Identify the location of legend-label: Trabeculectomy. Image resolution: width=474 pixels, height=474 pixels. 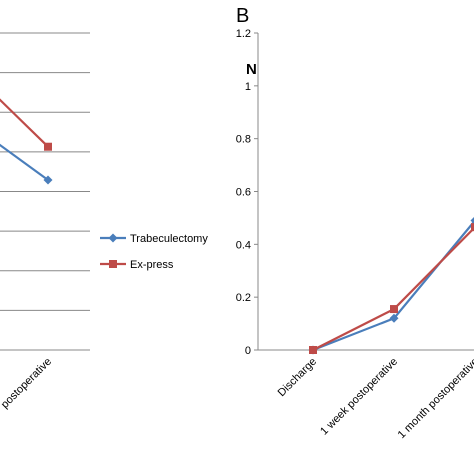
(169, 239).